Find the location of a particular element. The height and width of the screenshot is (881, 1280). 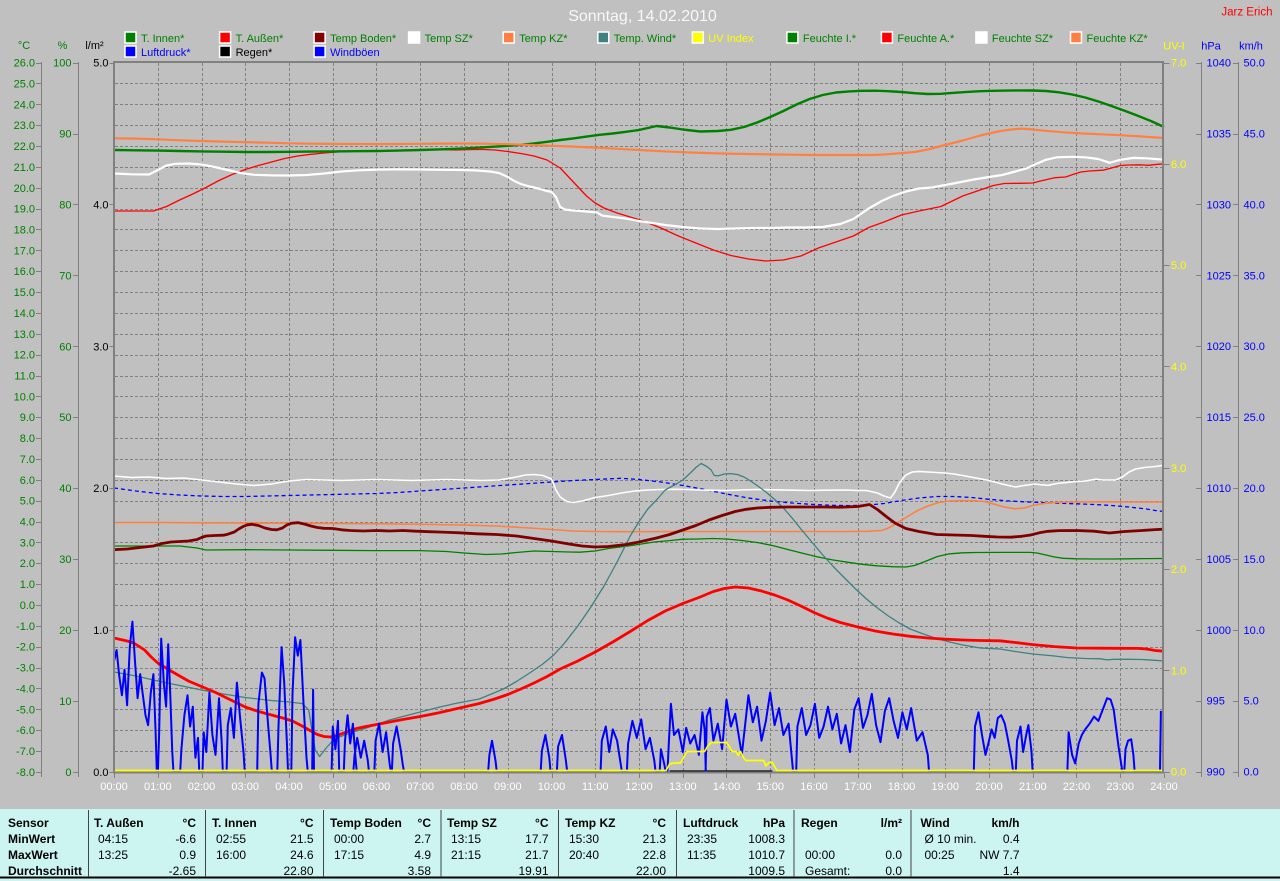

svg-text: 08:00 is located at coordinates (464, 787).